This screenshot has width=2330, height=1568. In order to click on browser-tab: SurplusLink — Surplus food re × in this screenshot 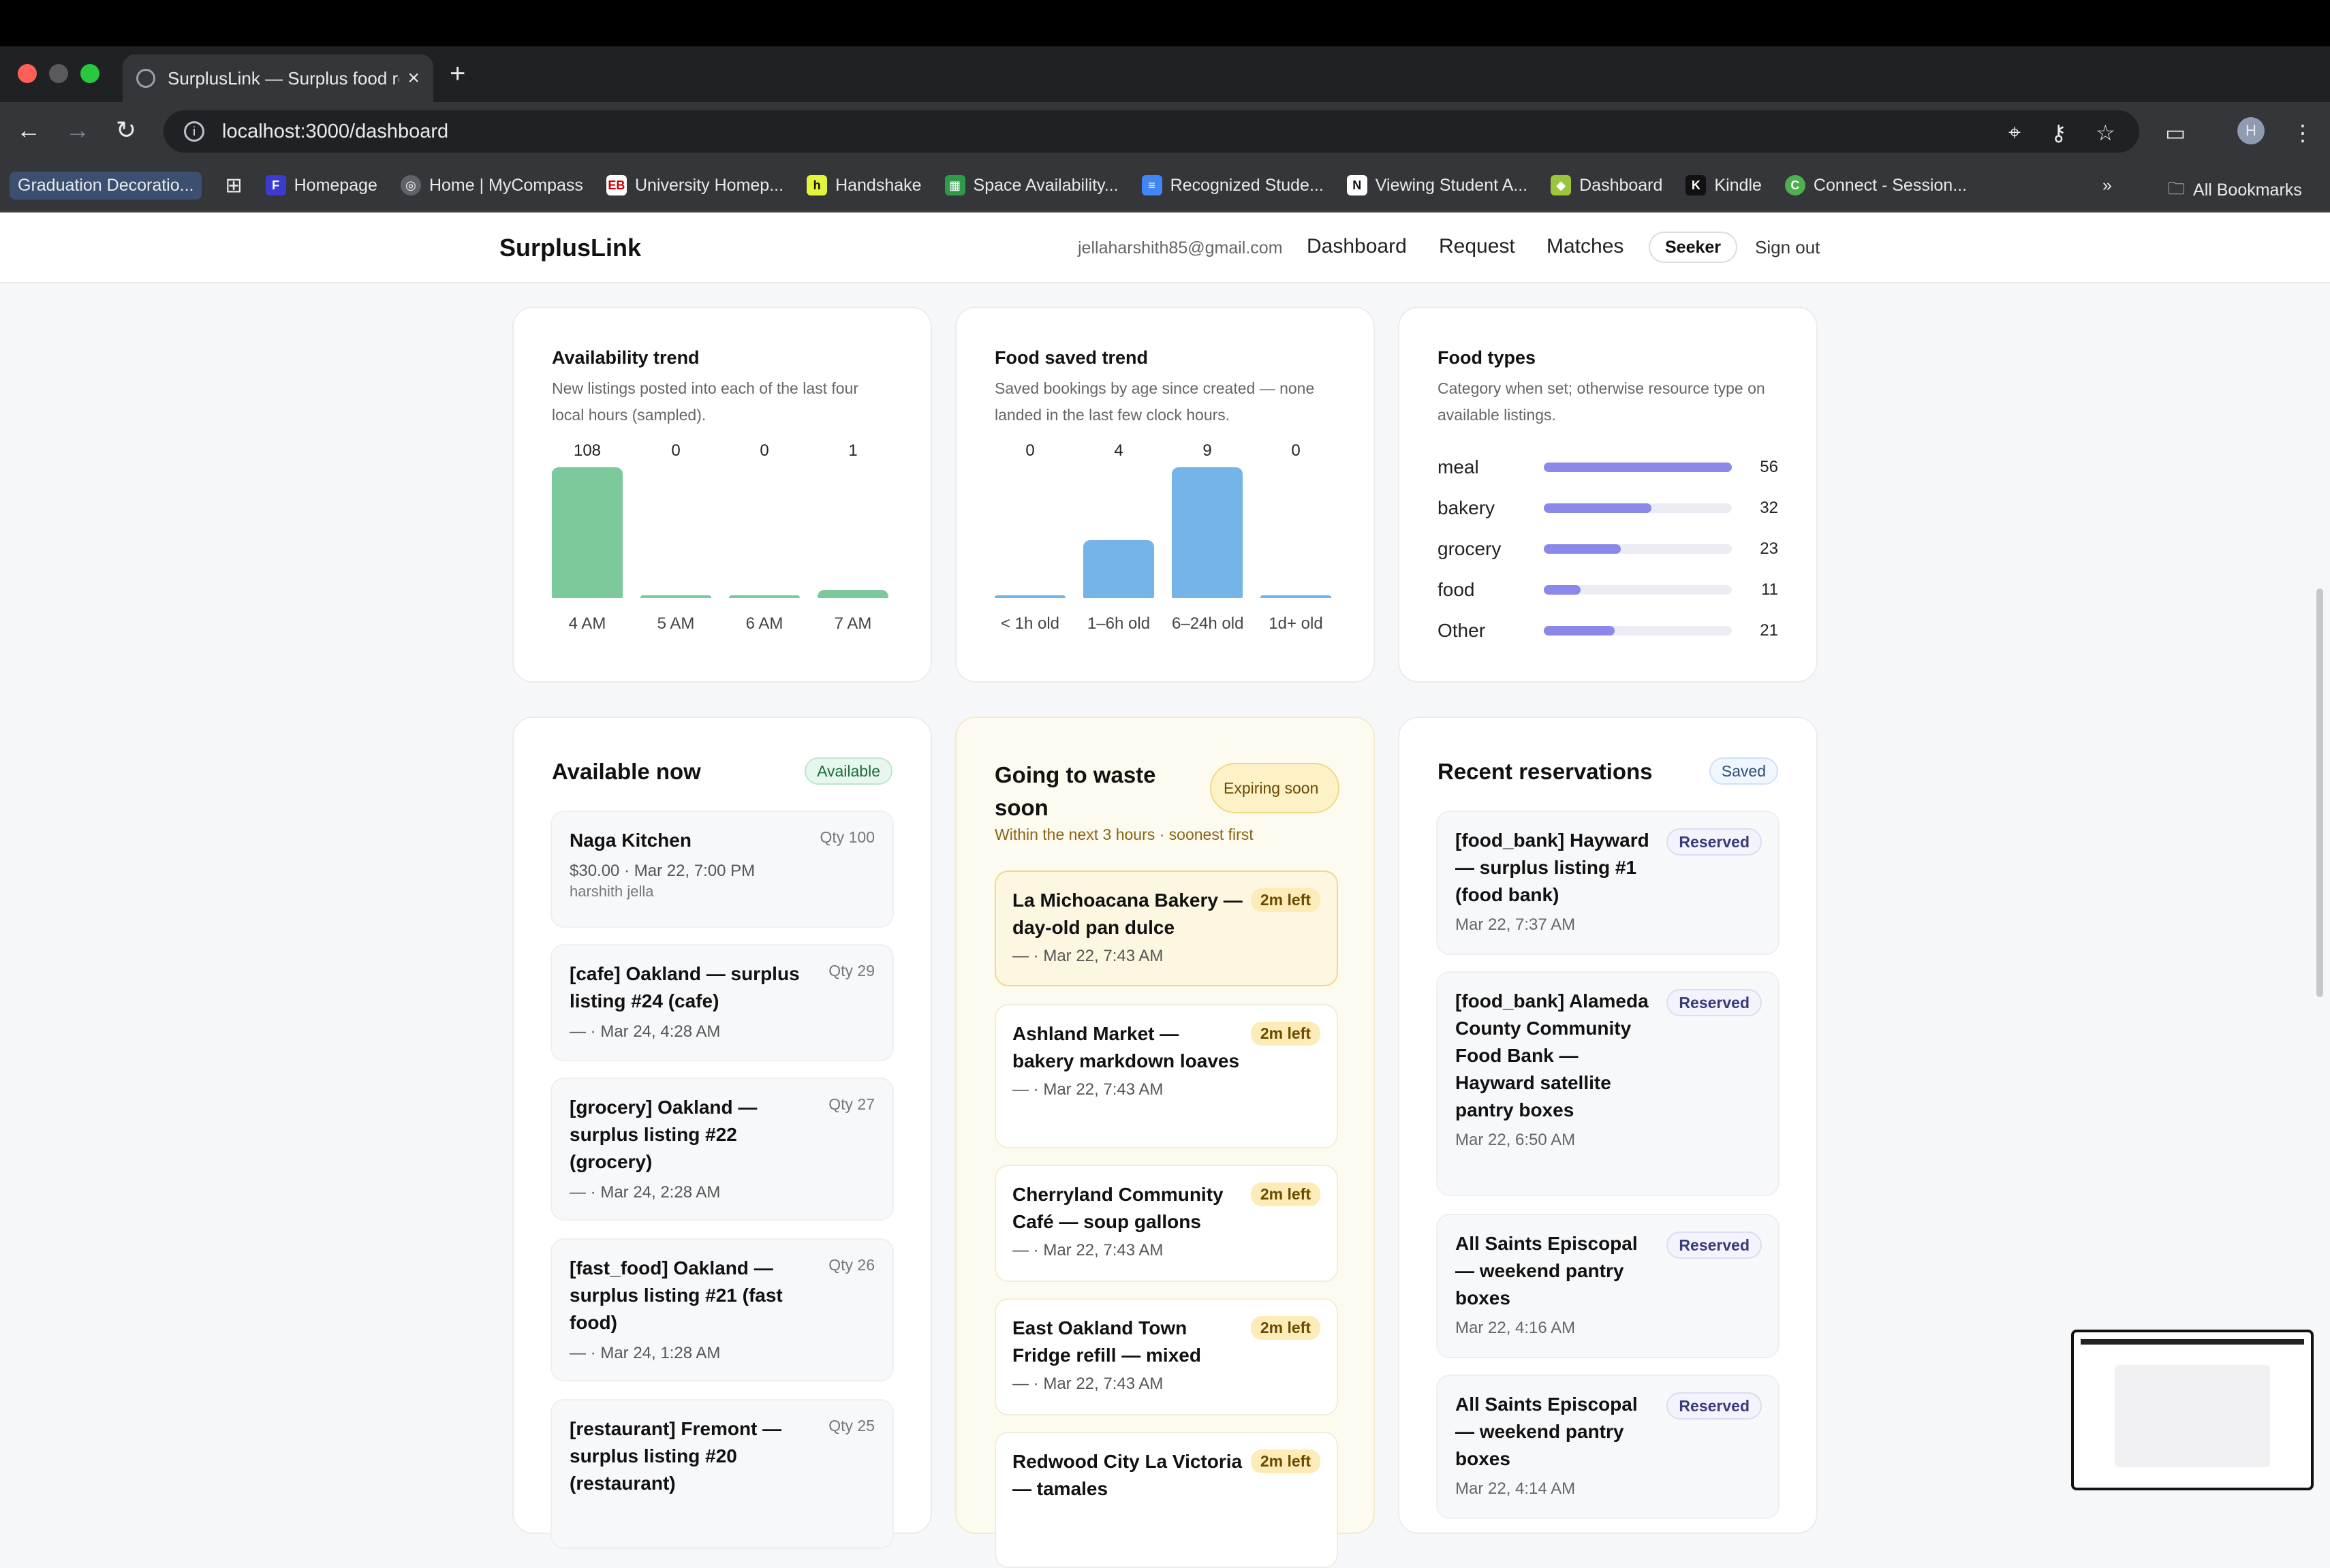, I will do `click(278, 78)`.